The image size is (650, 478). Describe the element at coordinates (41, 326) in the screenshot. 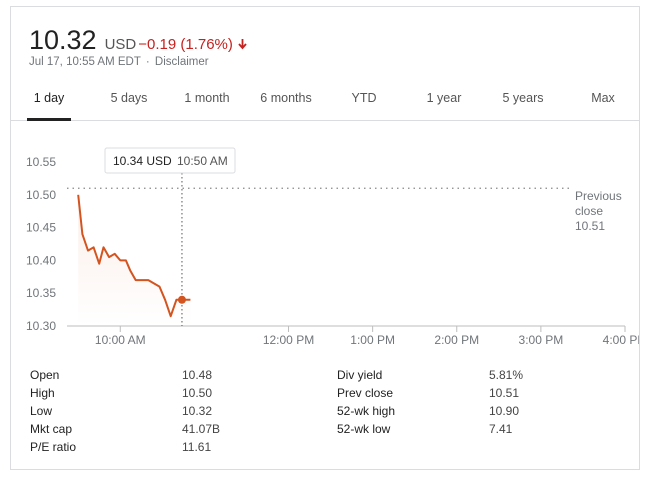

I see `y-tick-label: 10.30` at that location.